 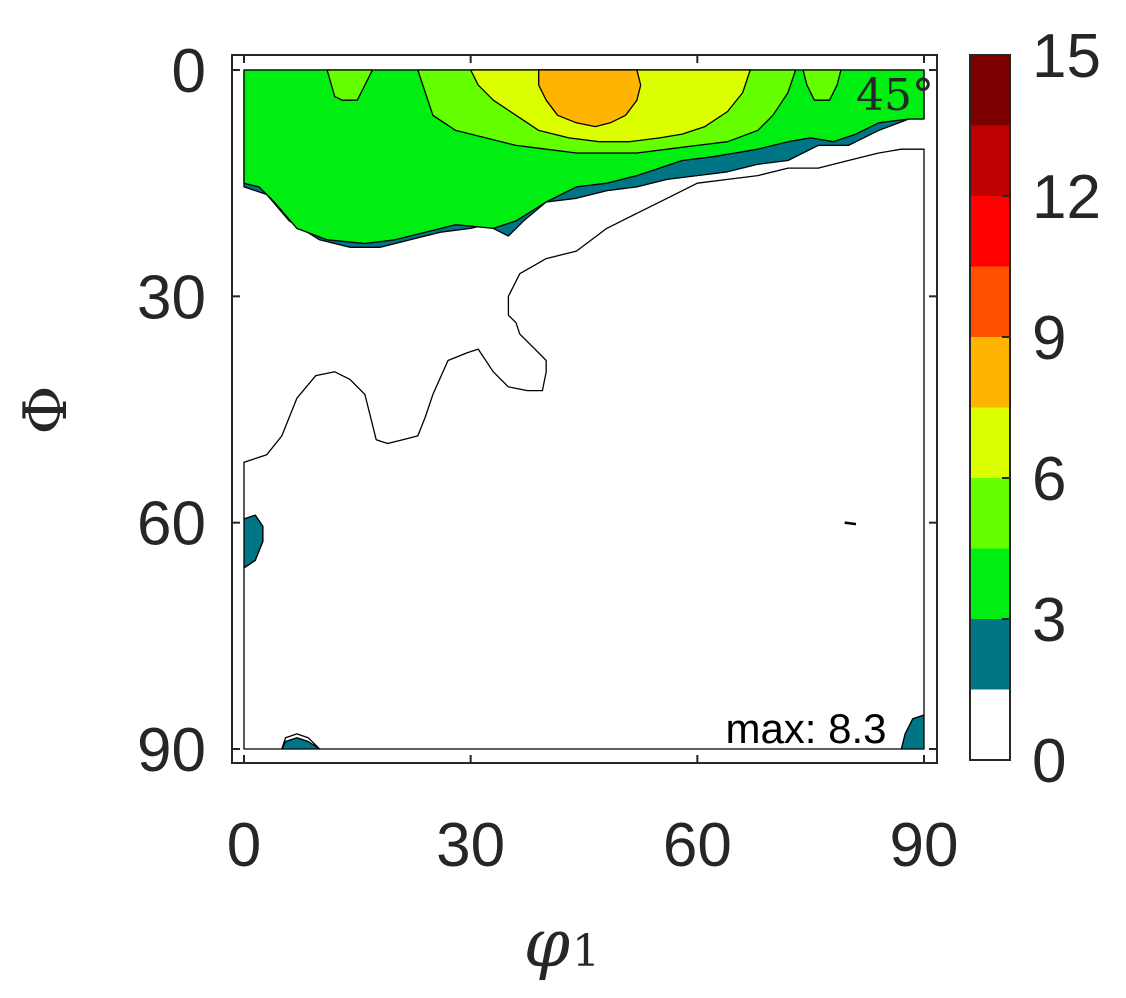 What do you see at coordinates (697, 845) in the screenshot?
I see `x-tick-label: 60` at bounding box center [697, 845].